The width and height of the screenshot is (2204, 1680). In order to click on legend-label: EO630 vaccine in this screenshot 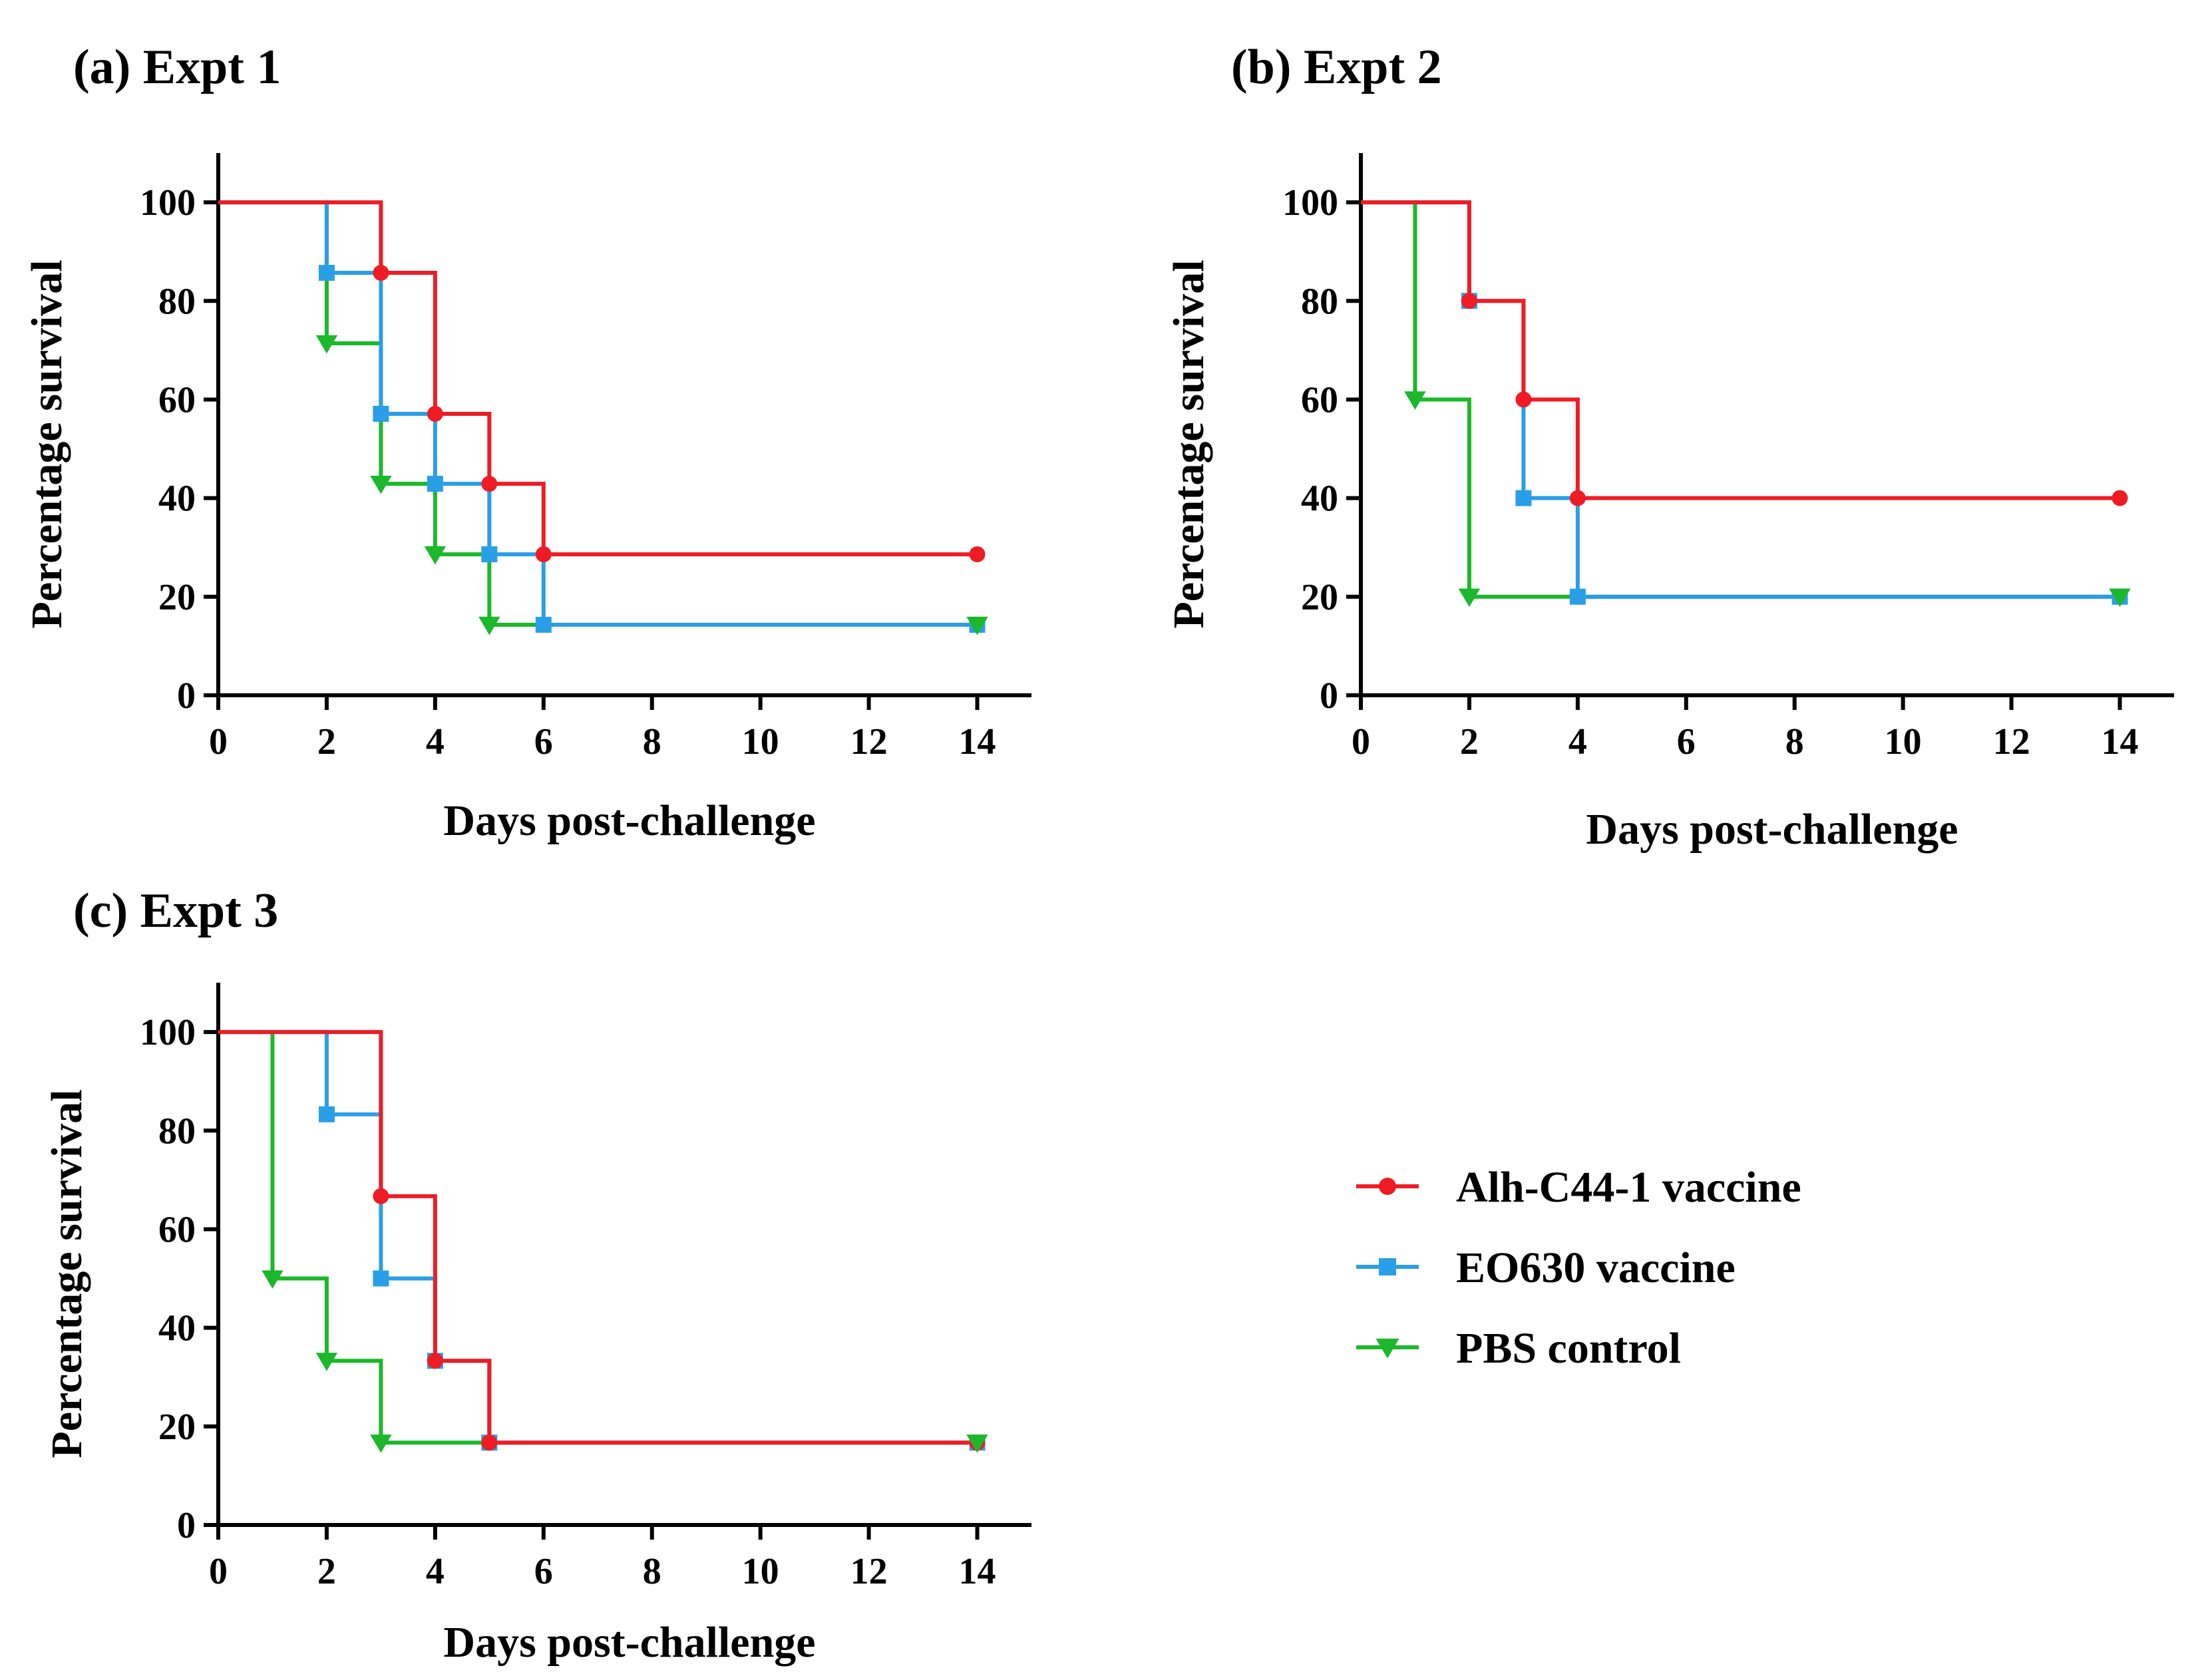, I will do `click(1596, 1268)`.